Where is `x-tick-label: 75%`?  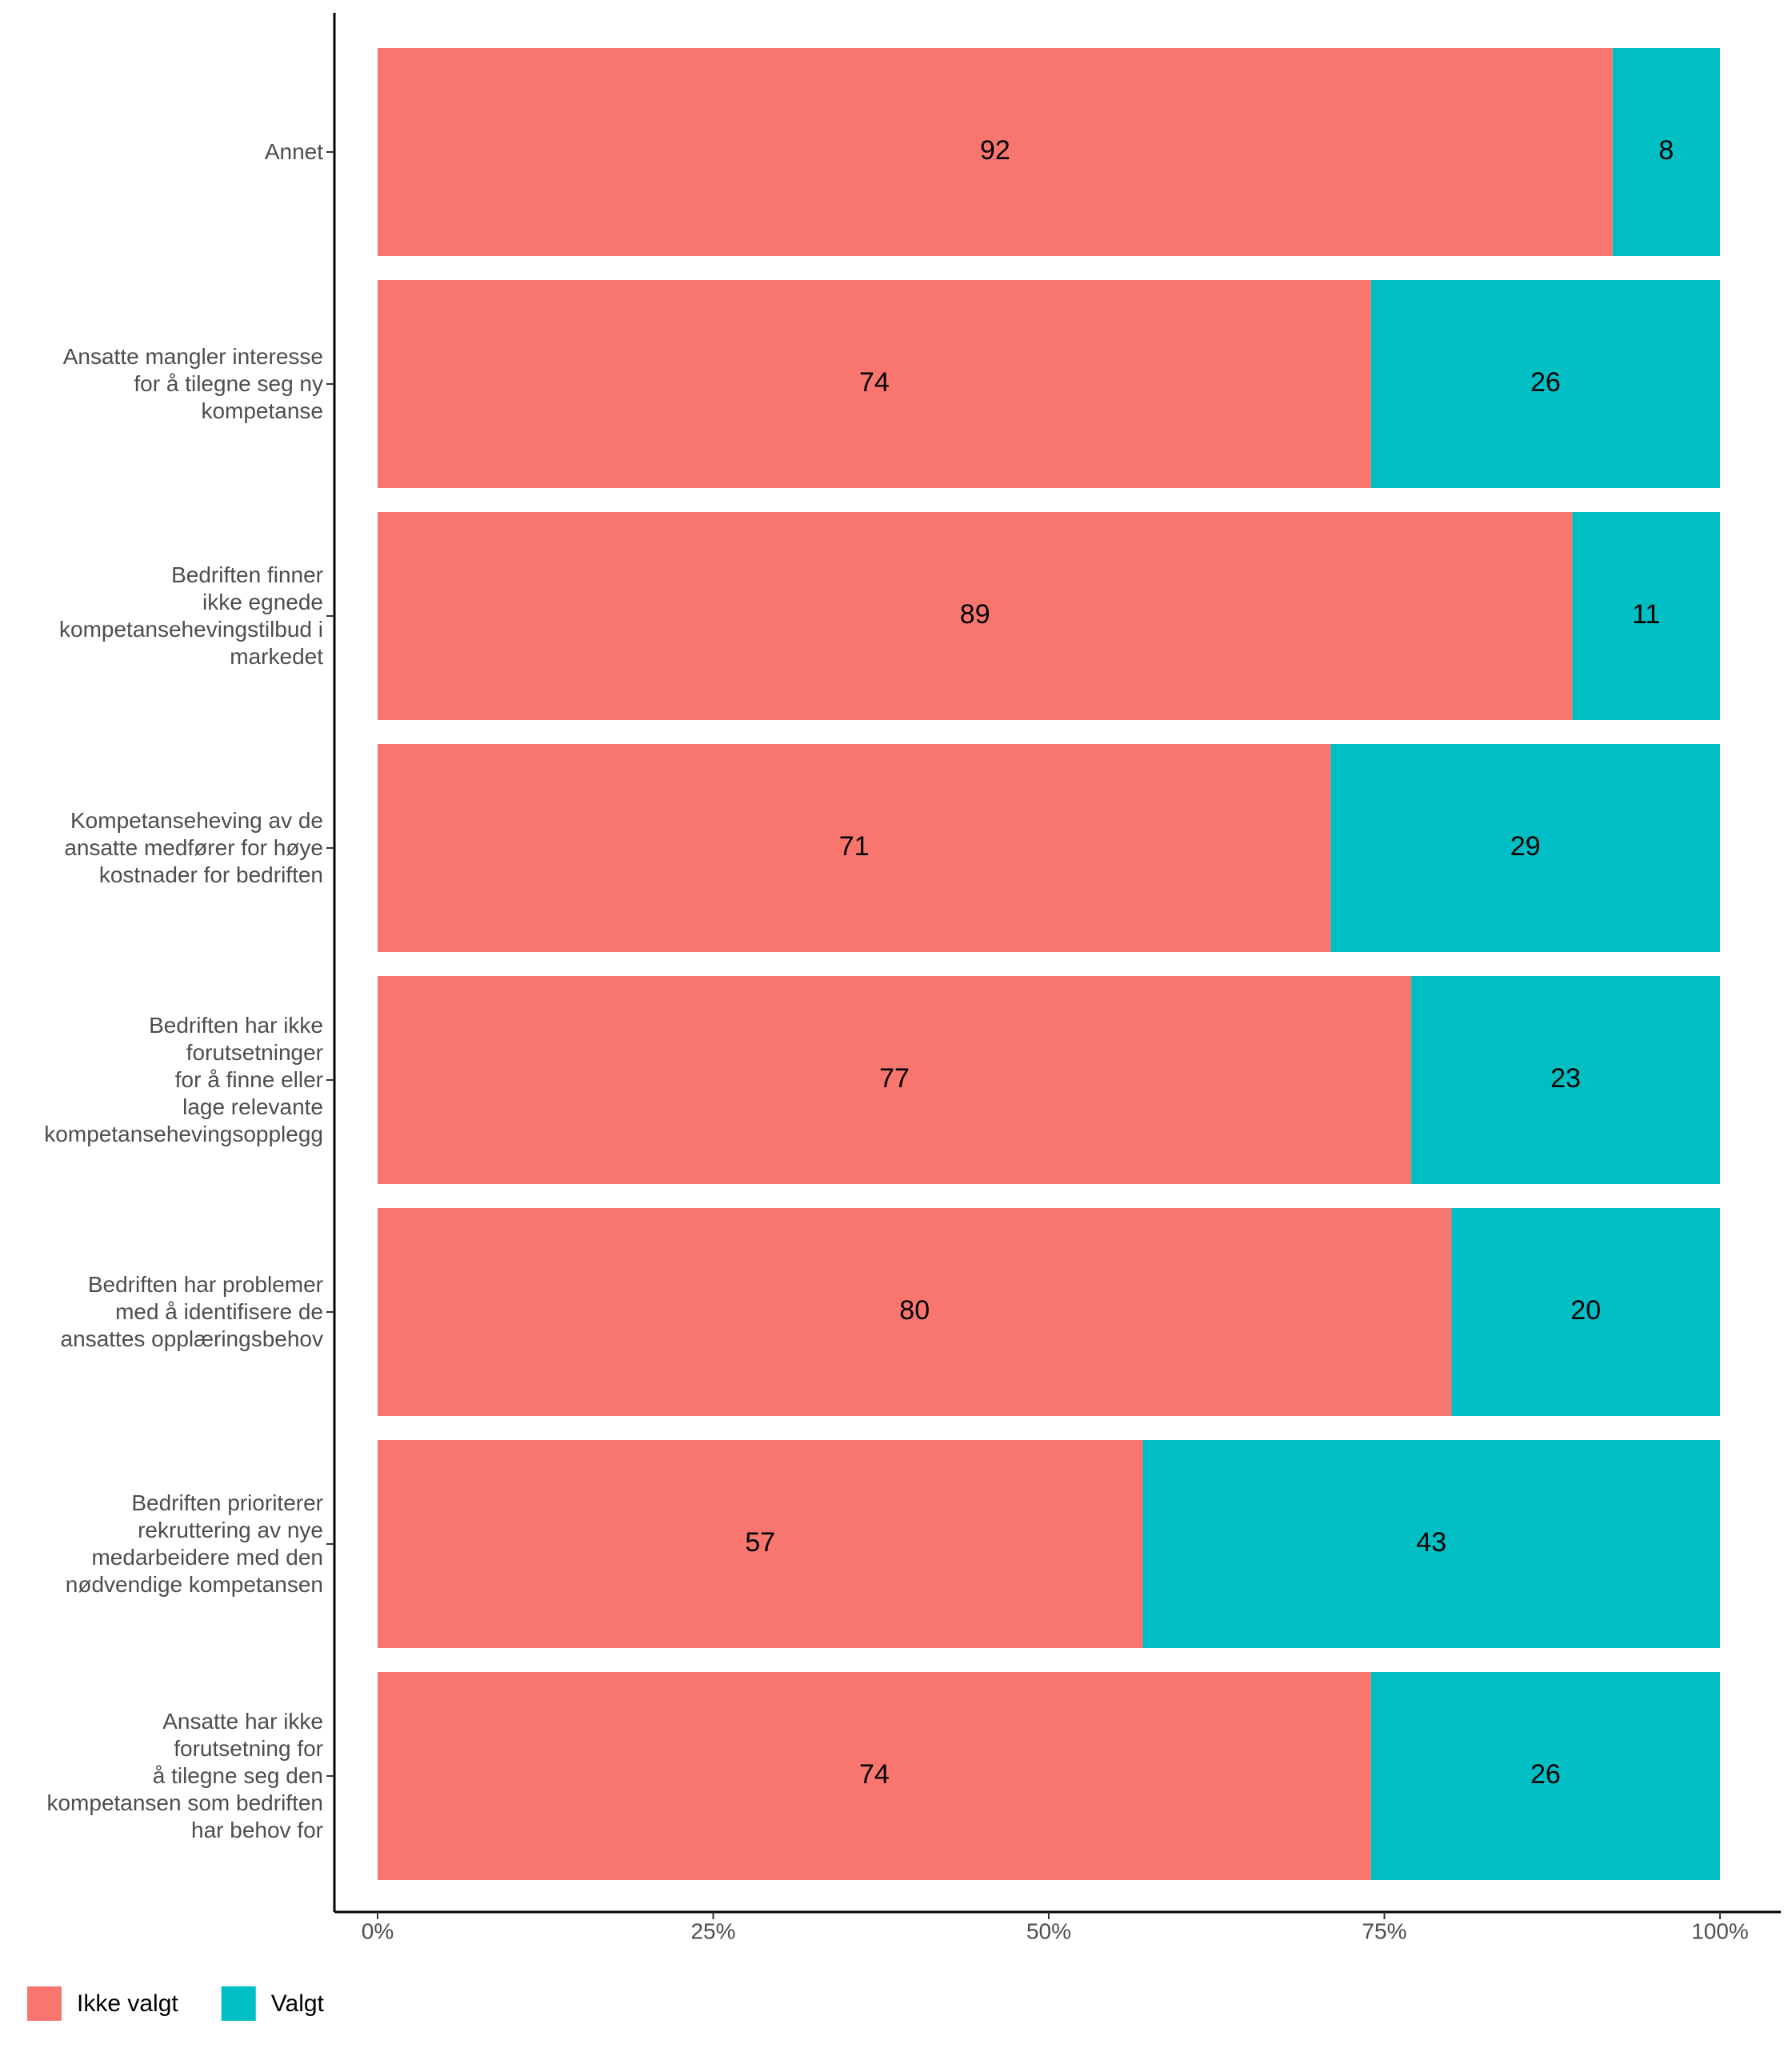
x-tick-label: 75% is located at coordinates (1384, 1930).